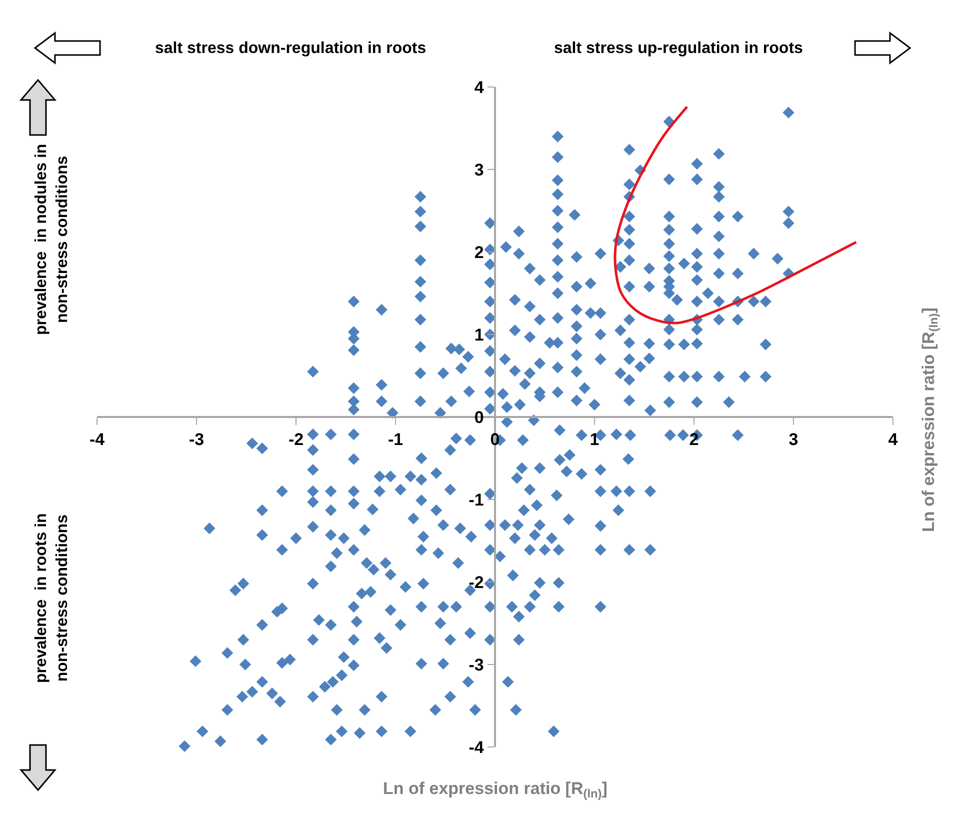 The image size is (965, 817). I want to click on y-tick-label: -3, so click(476, 664).